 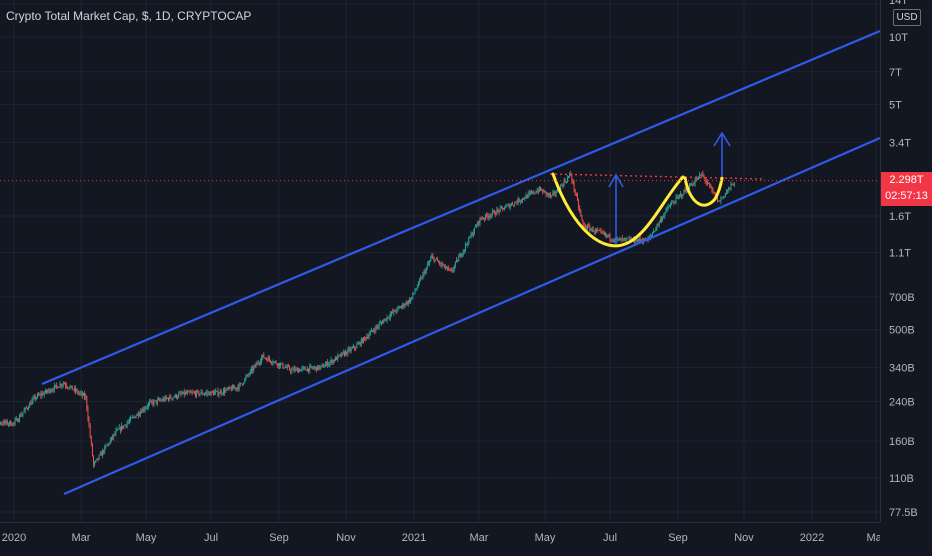 What do you see at coordinates (898, 38) in the screenshot?
I see `price-tick-label: 10T` at bounding box center [898, 38].